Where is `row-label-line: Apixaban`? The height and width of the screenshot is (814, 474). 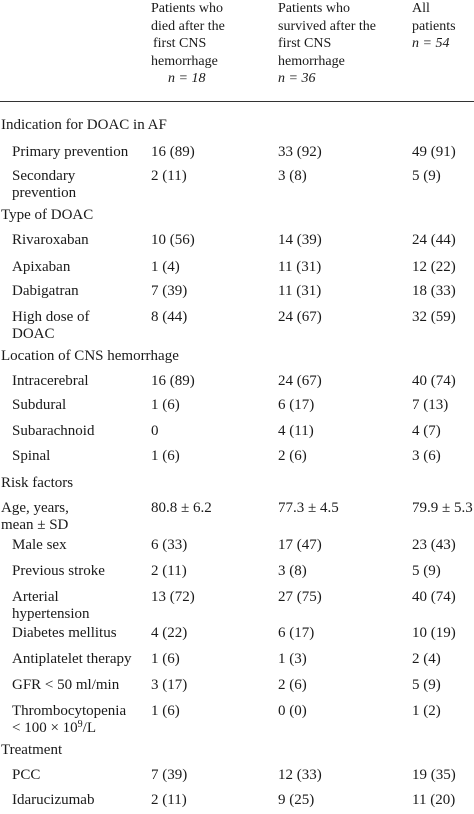 row-label-line: Apixaban is located at coordinates (41, 267).